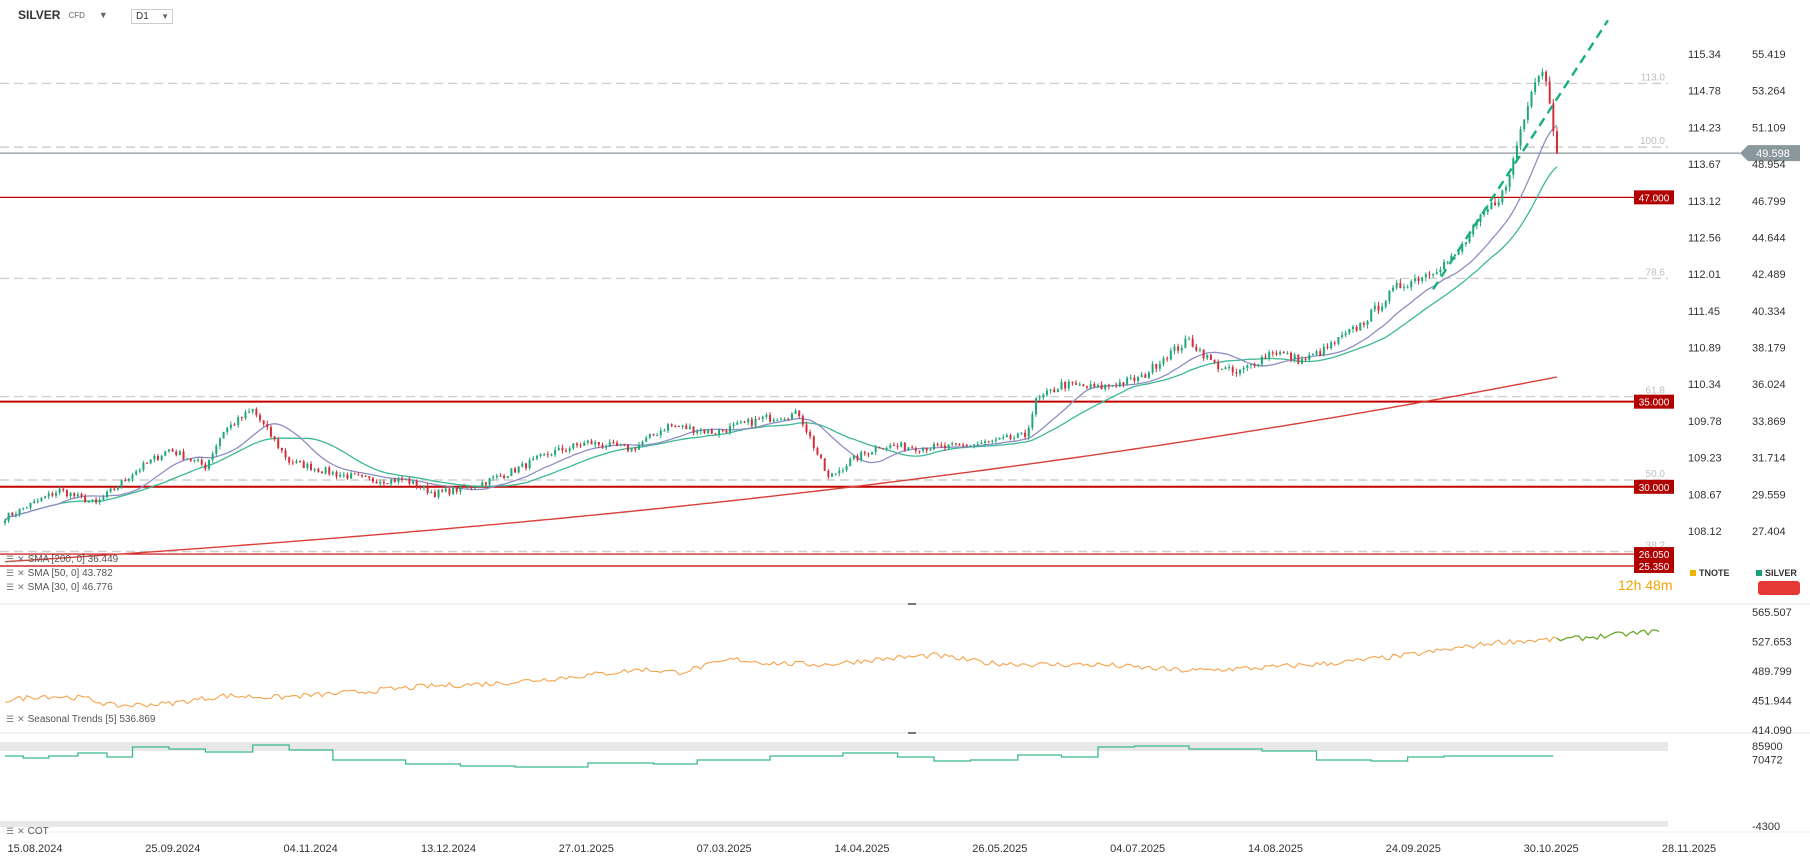 The image size is (1810, 865). Describe the element at coordinates (1769, 495) in the screenshot. I see `price-axis-label: 29.559` at that location.